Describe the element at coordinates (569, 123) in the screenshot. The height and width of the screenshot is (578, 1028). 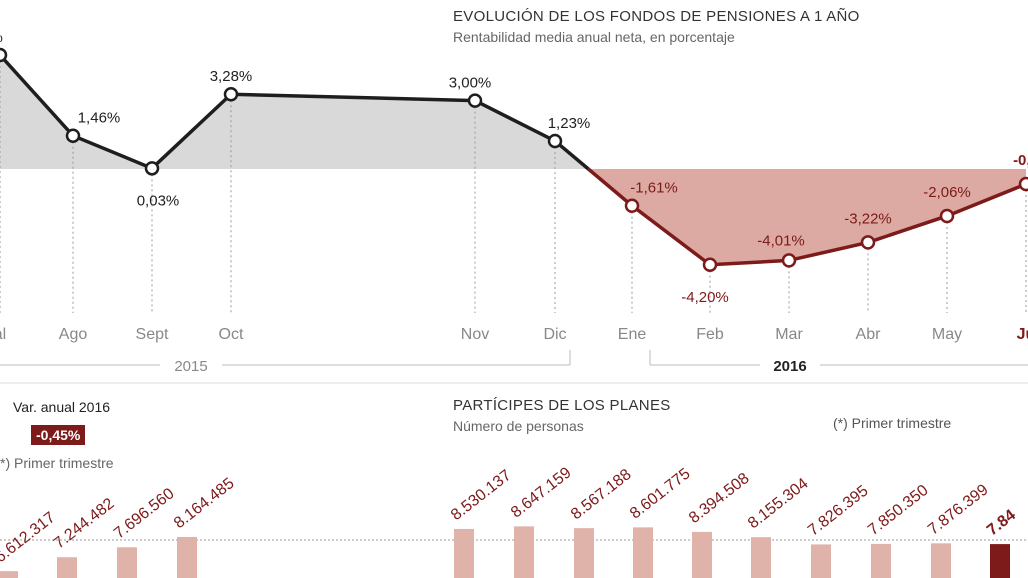
I see `data-label: 1,23%` at that location.